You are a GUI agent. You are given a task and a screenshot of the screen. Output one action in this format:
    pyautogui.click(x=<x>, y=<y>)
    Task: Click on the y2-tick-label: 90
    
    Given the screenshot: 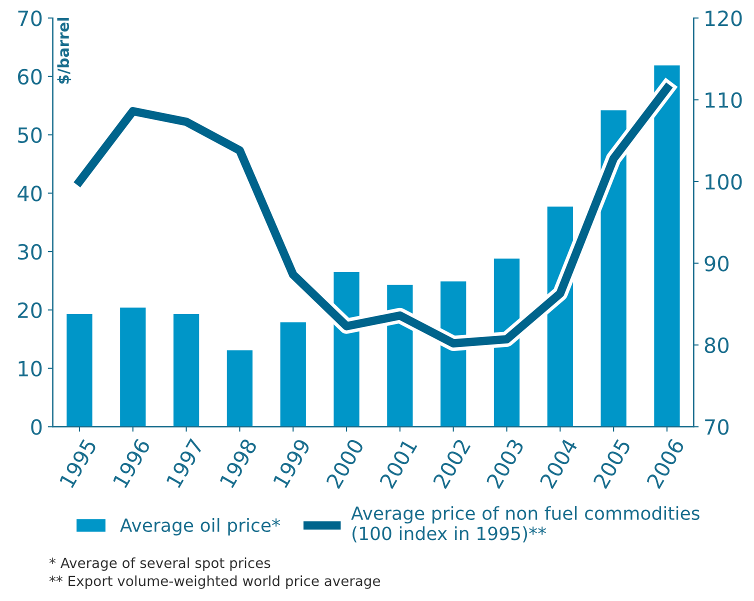 What is the action you would take?
    pyautogui.click(x=716, y=264)
    